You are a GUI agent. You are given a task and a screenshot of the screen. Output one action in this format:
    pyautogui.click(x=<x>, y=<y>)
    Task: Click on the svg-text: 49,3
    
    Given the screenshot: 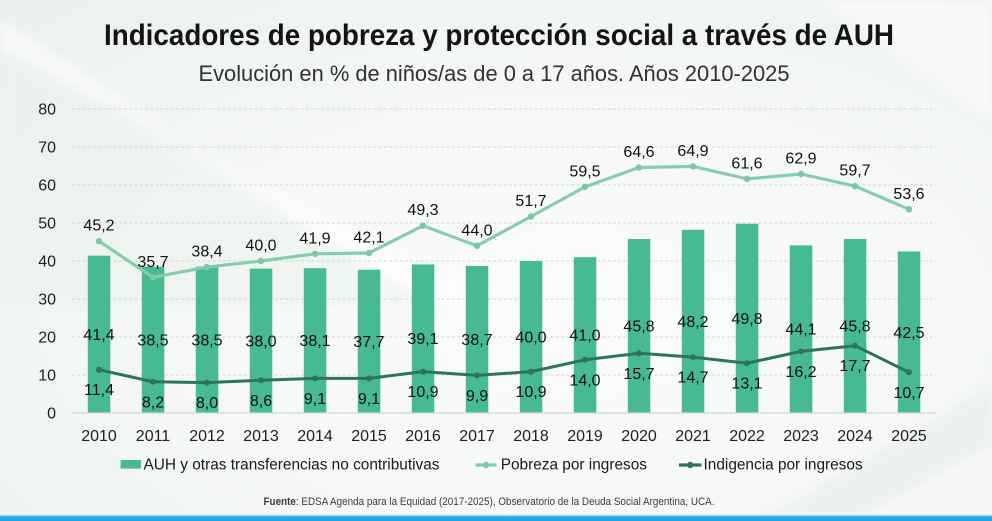 What is the action you would take?
    pyautogui.click(x=422, y=210)
    